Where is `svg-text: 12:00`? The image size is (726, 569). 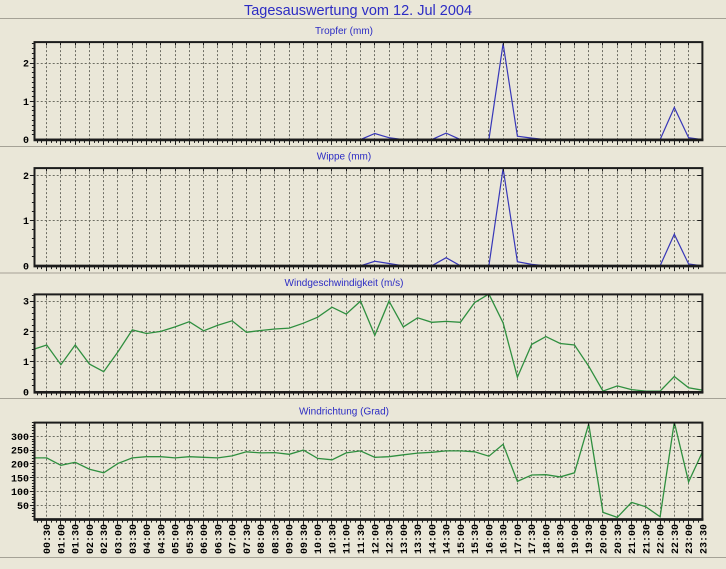 svg-text: 12:00 is located at coordinates (376, 539).